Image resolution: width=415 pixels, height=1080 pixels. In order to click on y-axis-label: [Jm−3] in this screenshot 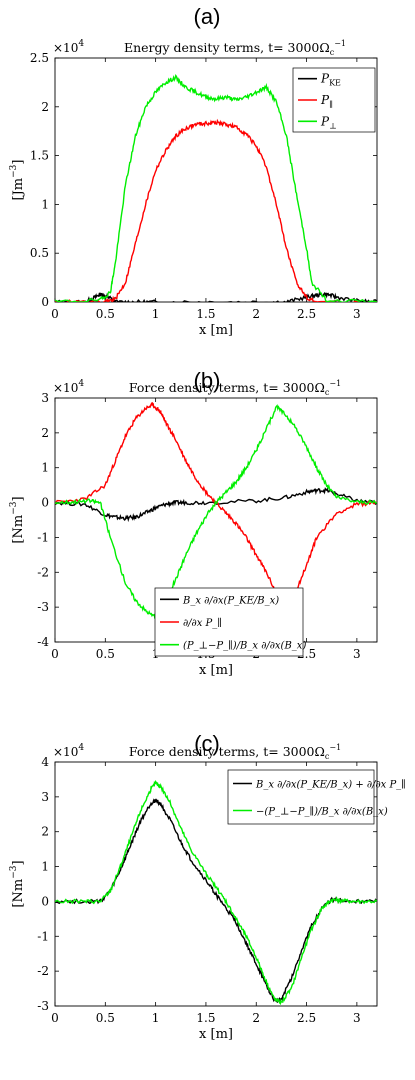, I will do `click(17, 180)`.